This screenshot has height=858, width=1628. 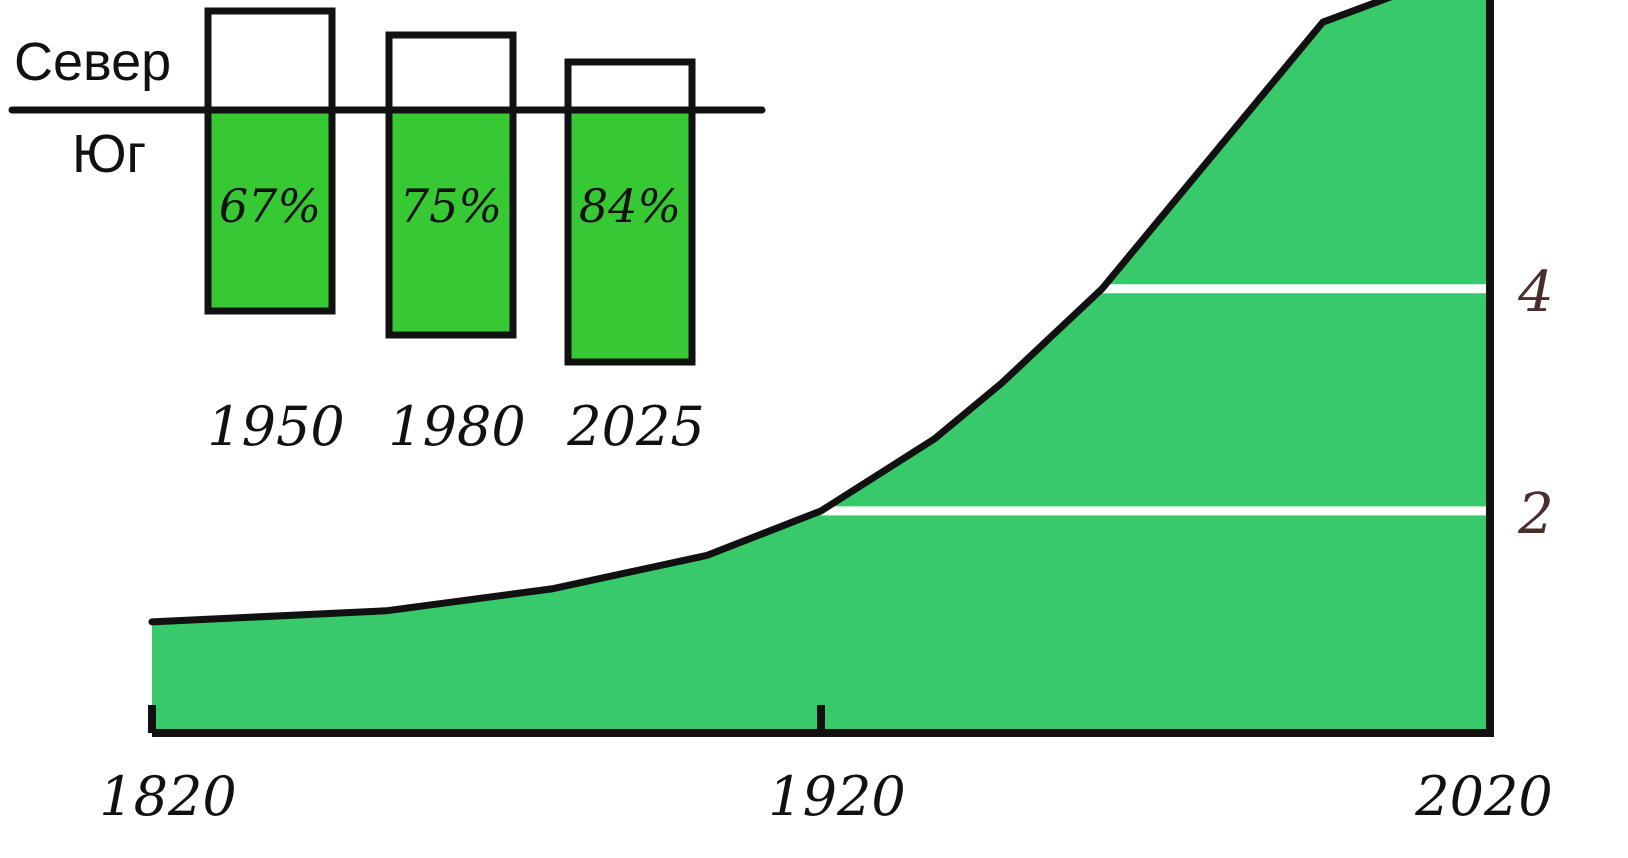 I want to click on x-tick-label-1920: 1920, so click(x=836, y=796).